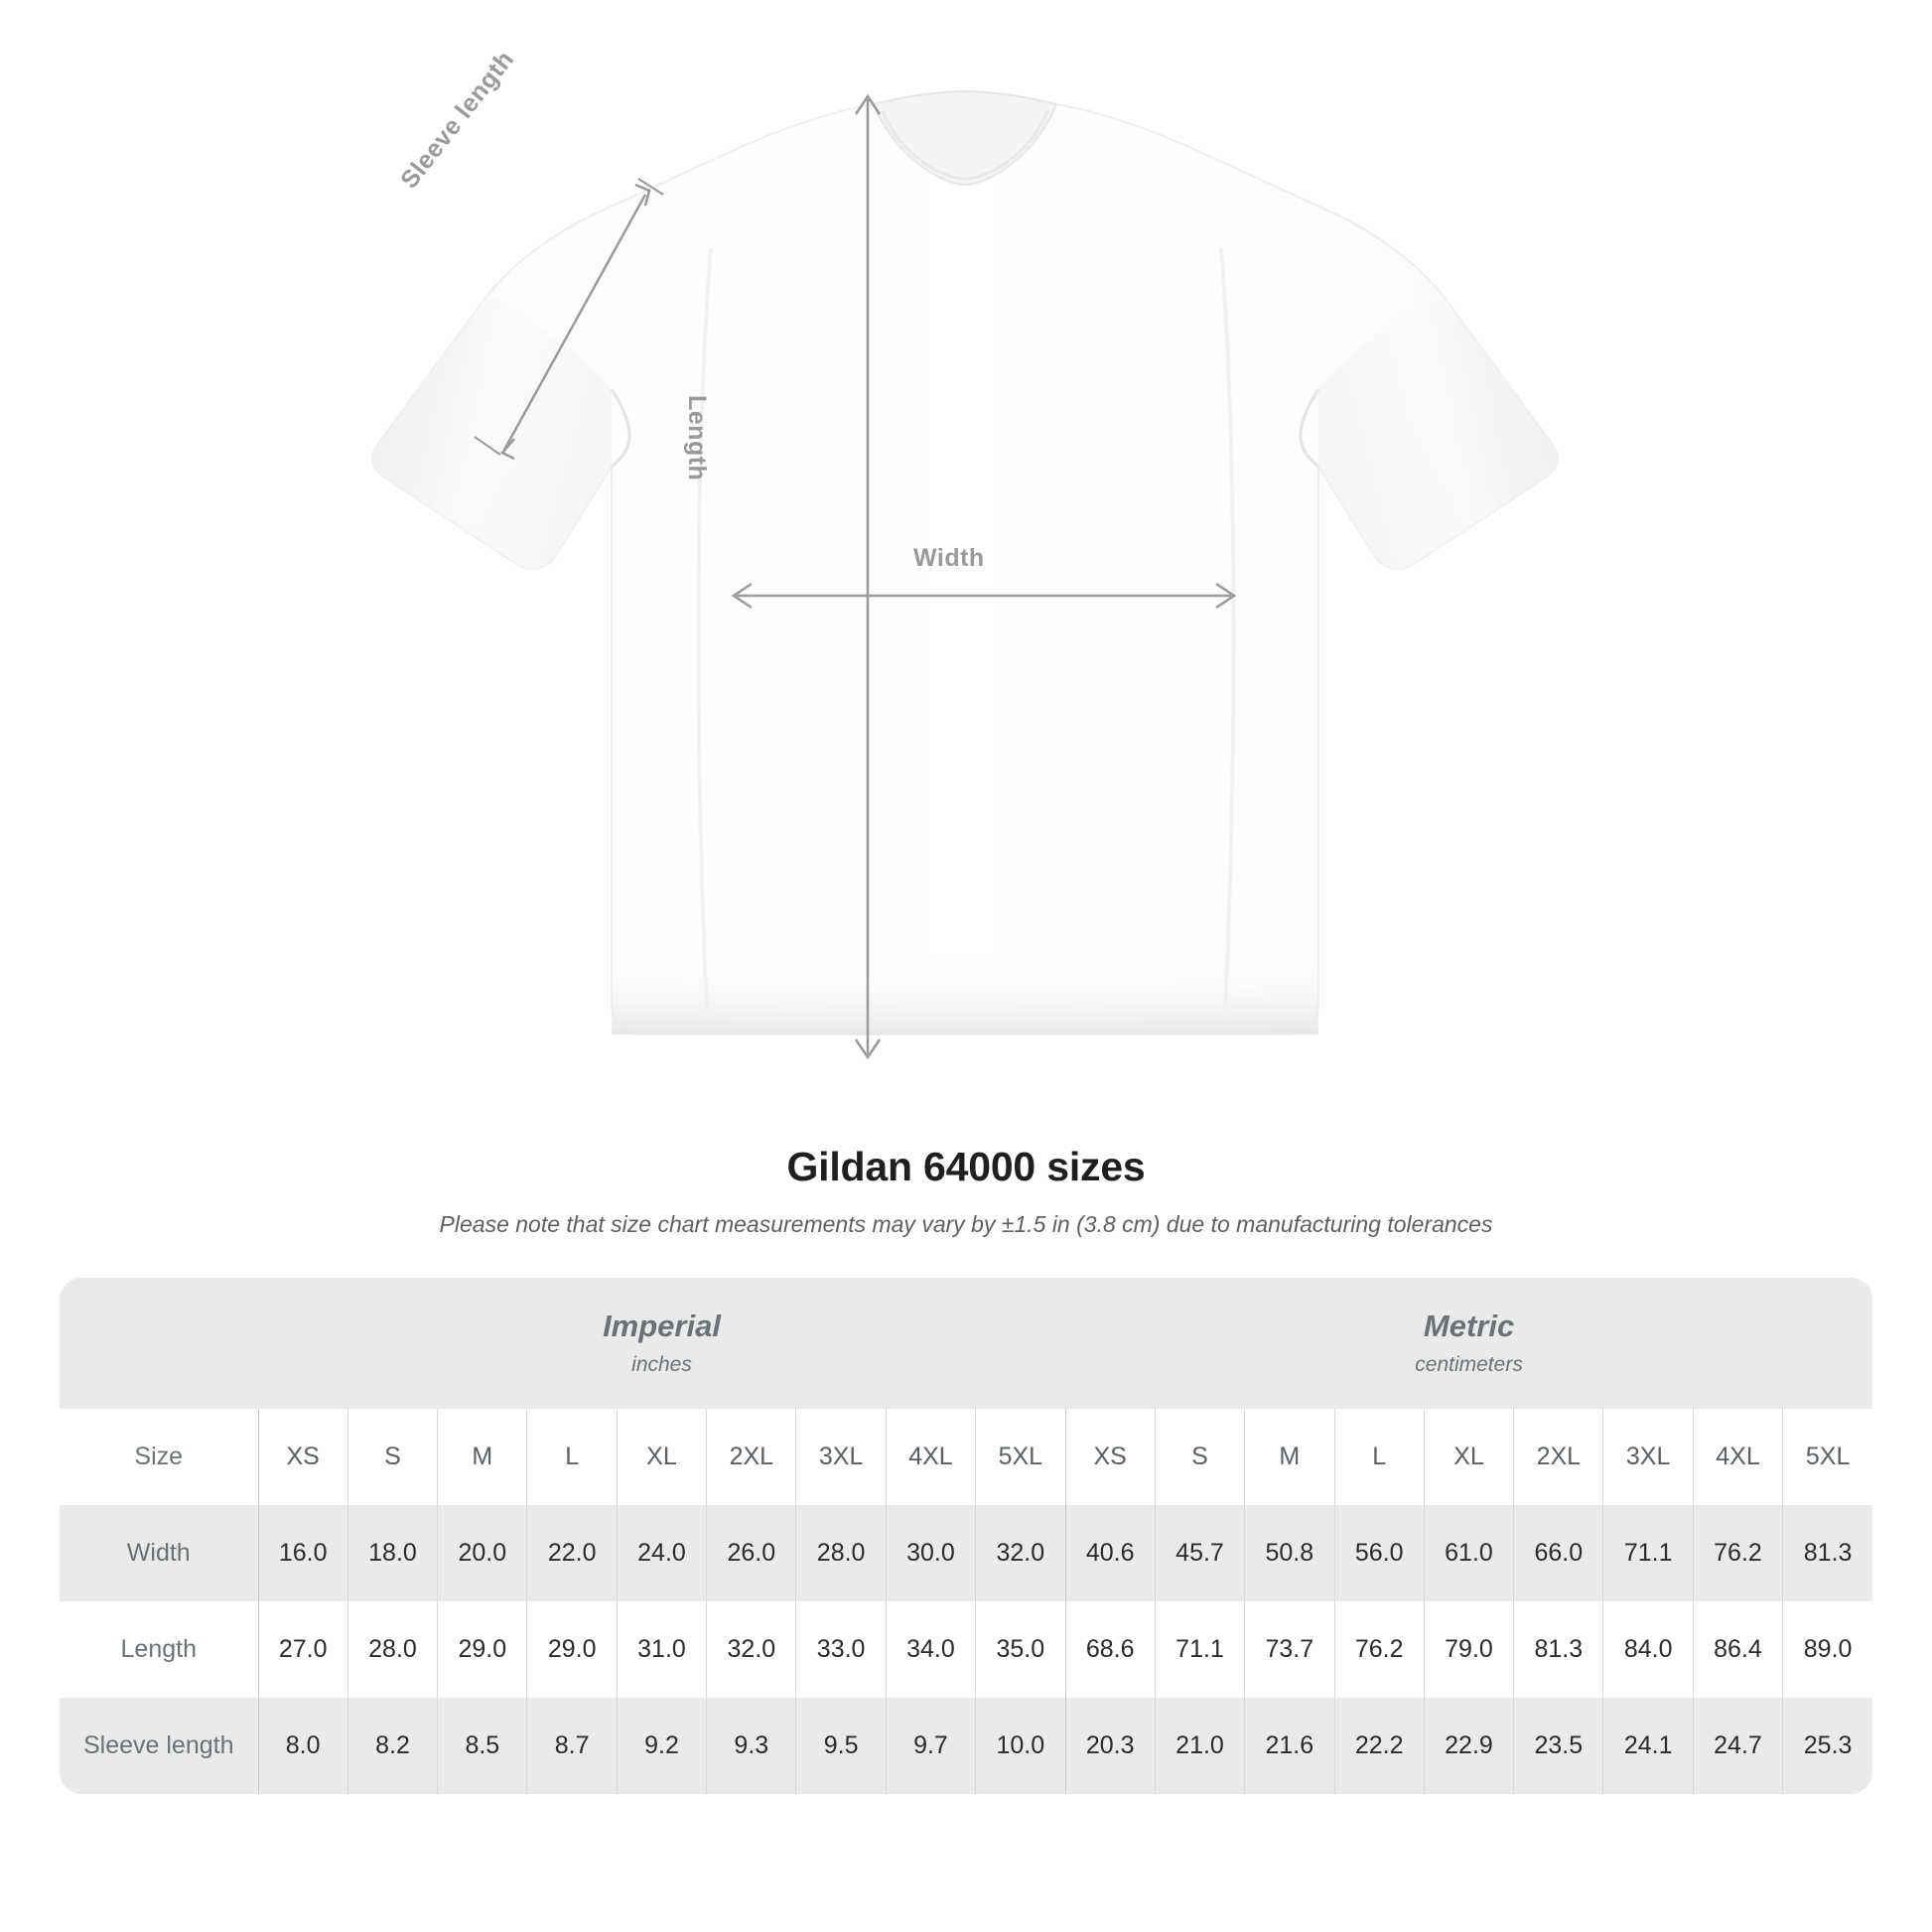 The image size is (1932, 1932). Describe the element at coordinates (572, 1746) in the screenshot. I see `cell-sleeve-length-imperial-l: 8.7` at that location.